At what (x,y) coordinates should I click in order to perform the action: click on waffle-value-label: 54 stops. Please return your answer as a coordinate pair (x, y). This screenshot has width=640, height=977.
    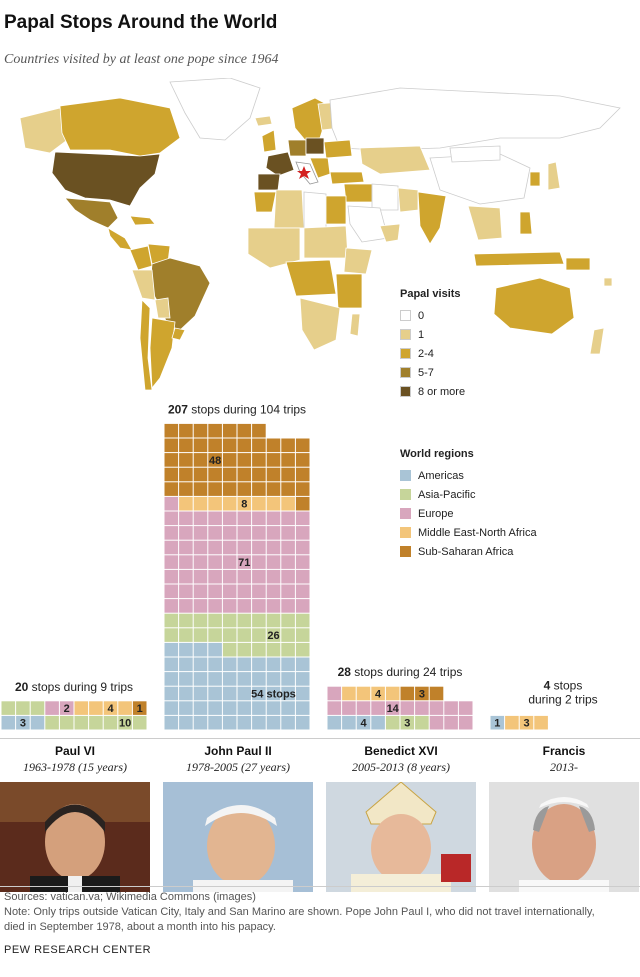
    Looking at the image, I should click on (273, 695).